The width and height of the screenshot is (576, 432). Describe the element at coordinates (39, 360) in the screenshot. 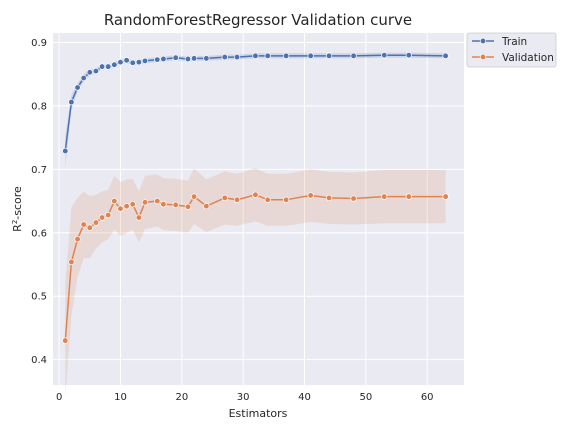

I see `y-tick-label: 0.4` at that location.